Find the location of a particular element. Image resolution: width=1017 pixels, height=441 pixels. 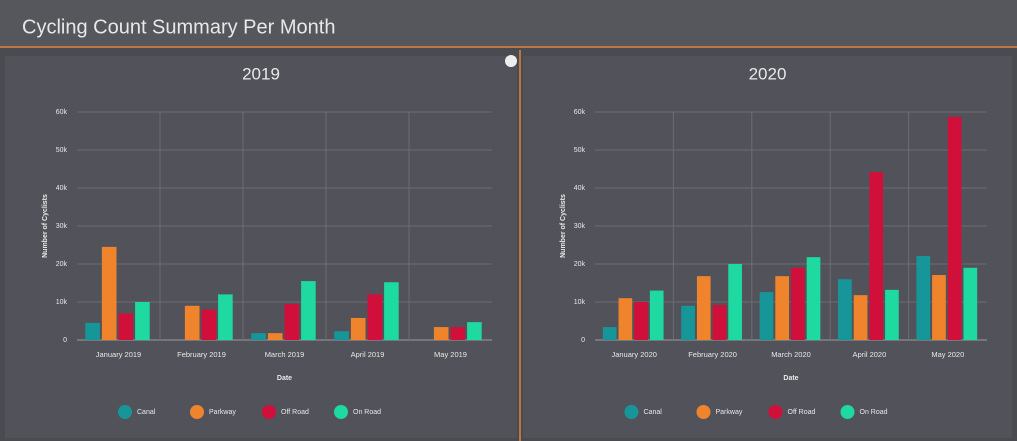

move-handle is located at coordinates (511, 61).